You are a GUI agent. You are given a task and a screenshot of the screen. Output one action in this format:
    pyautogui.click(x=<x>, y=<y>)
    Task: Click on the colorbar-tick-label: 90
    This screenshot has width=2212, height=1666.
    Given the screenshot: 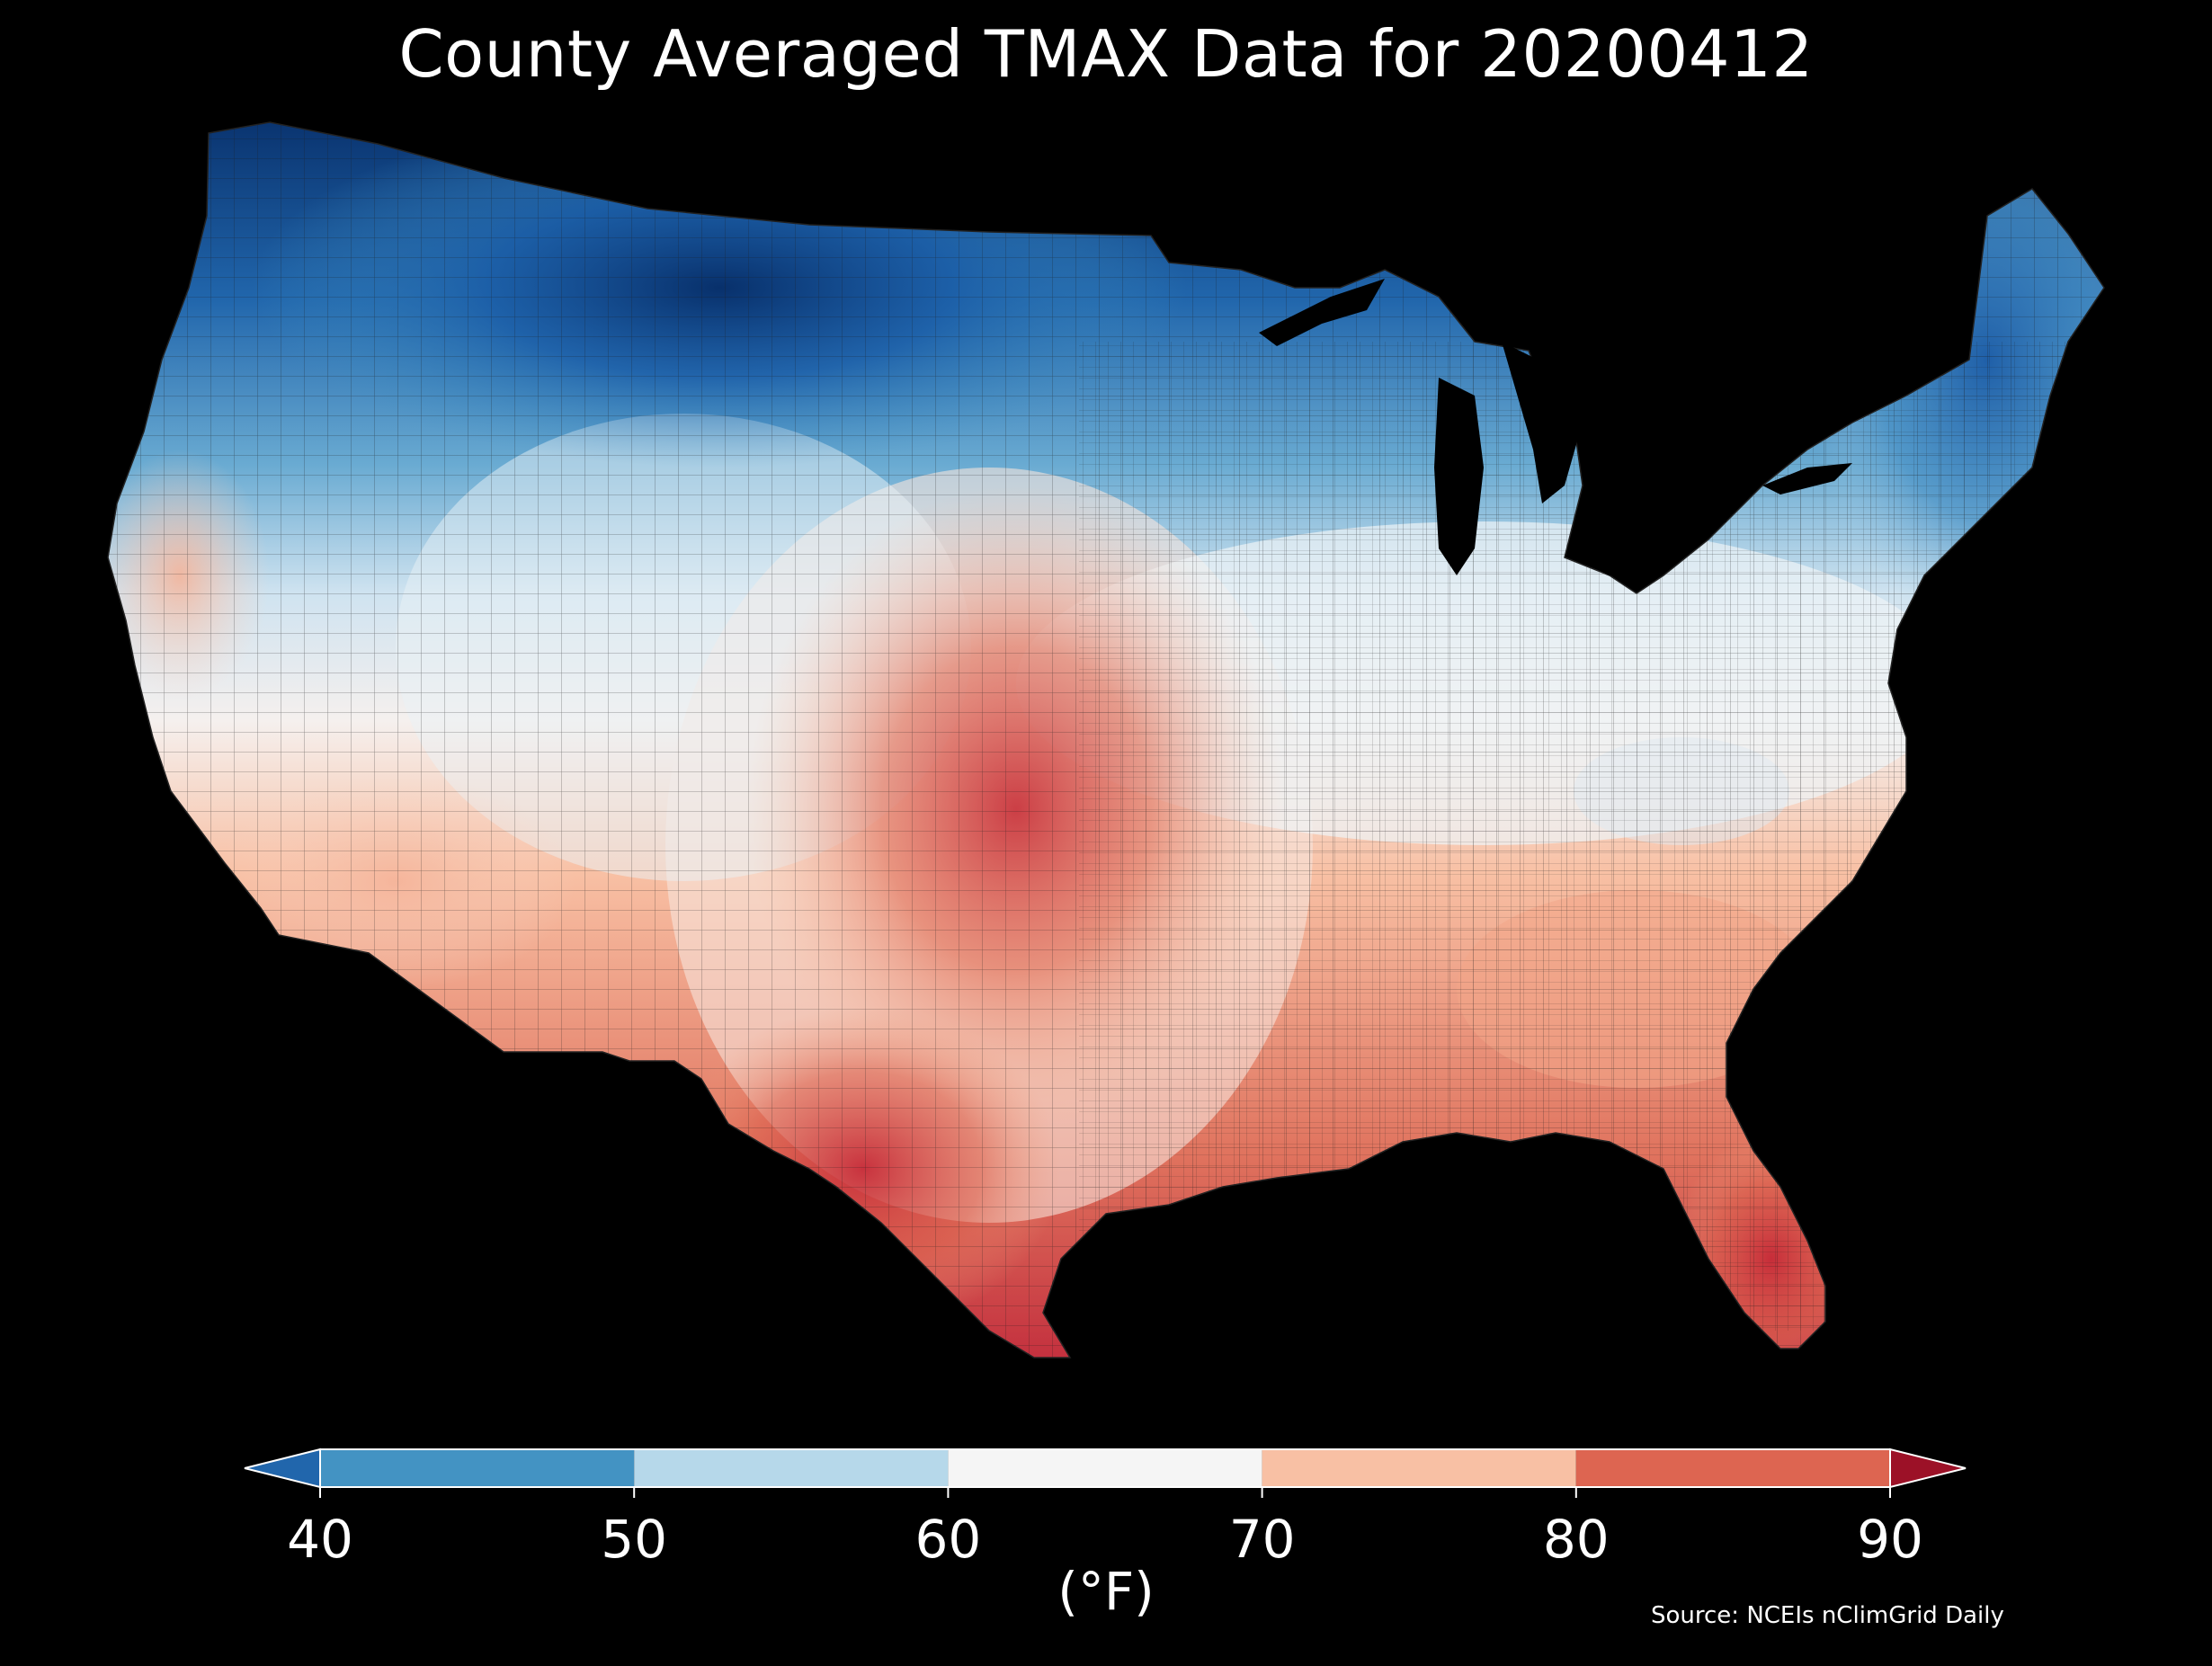 What is the action you would take?
    pyautogui.click(x=1890, y=1540)
    